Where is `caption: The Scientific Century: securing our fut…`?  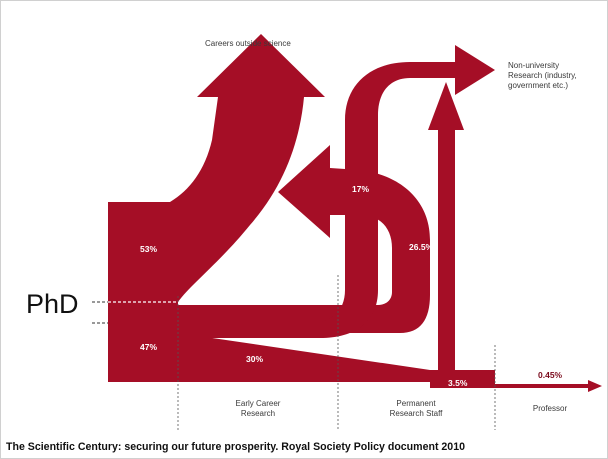 caption: The Scientific Century: securing our fut… is located at coordinates (235, 447).